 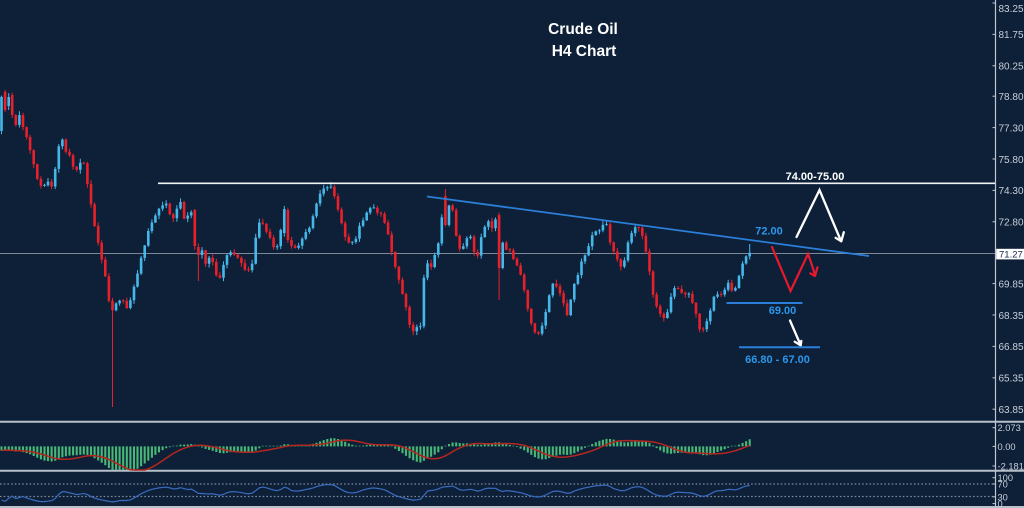 I want to click on svg-text: 30, so click(x=1003, y=497).